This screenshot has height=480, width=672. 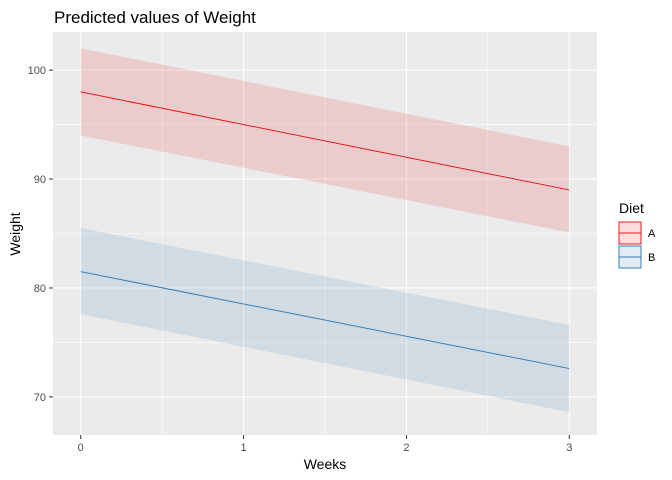 I want to click on legend: Diet AB, so click(x=637, y=234).